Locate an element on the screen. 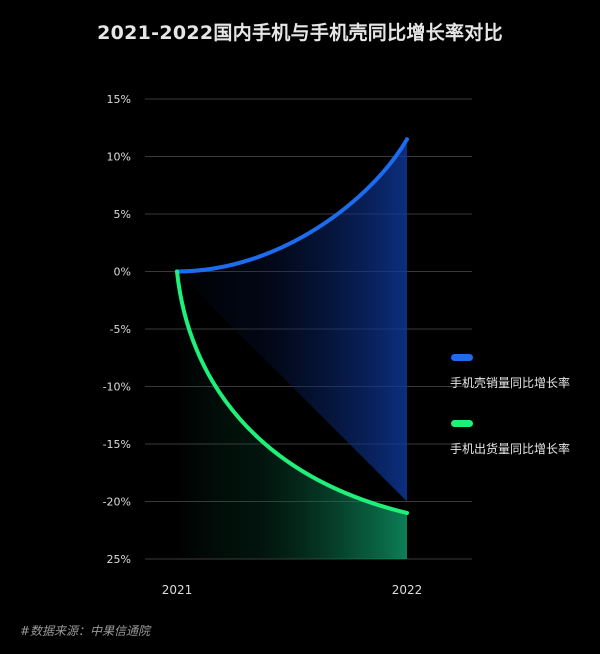 The width and height of the screenshot is (600, 654). legend-swatch-phone-case is located at coordinates (462, 357).